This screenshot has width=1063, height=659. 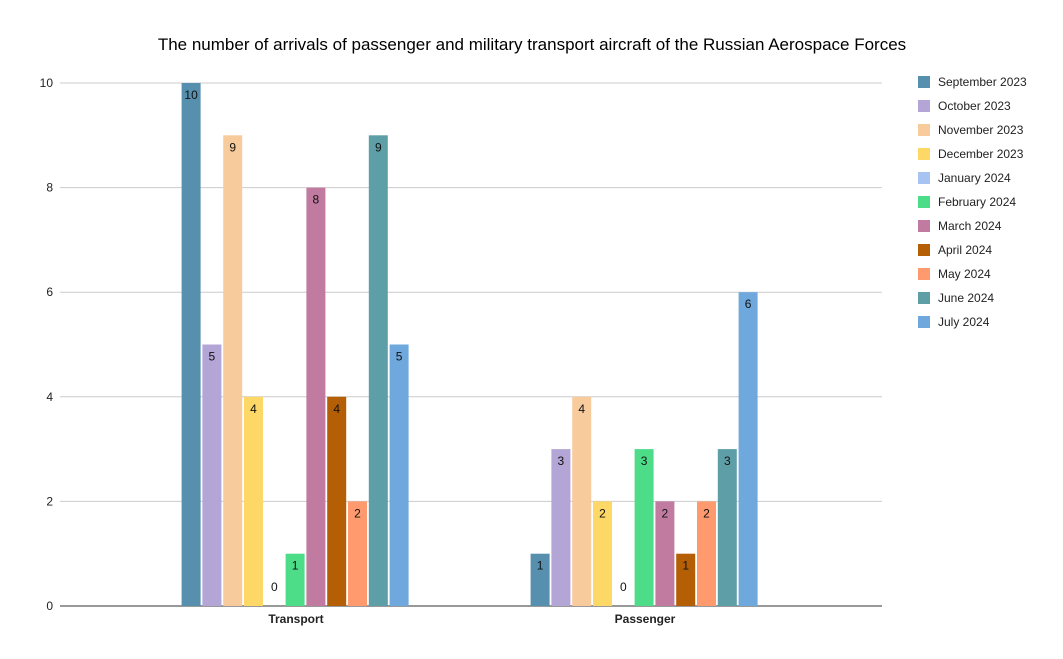 What do you see at coordinates (977, 202) in the screenshot?
I see `legend-label: February 2024` at bounding box center [977, 202].